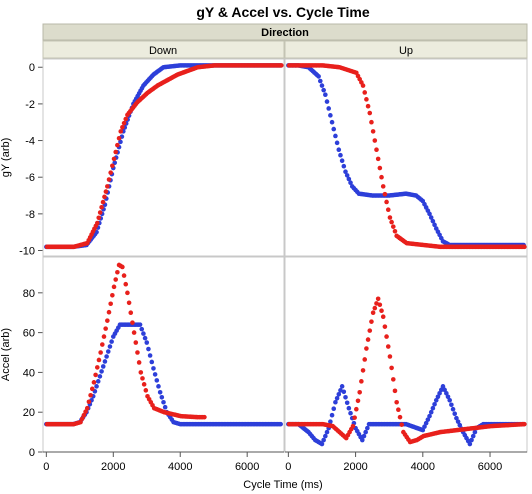 This screenshot has width=532, height=494. What do you see at coordinates (29, 334) in the screenshot?
I see `y-tick-label: 60` at bounding box center [29, 334].